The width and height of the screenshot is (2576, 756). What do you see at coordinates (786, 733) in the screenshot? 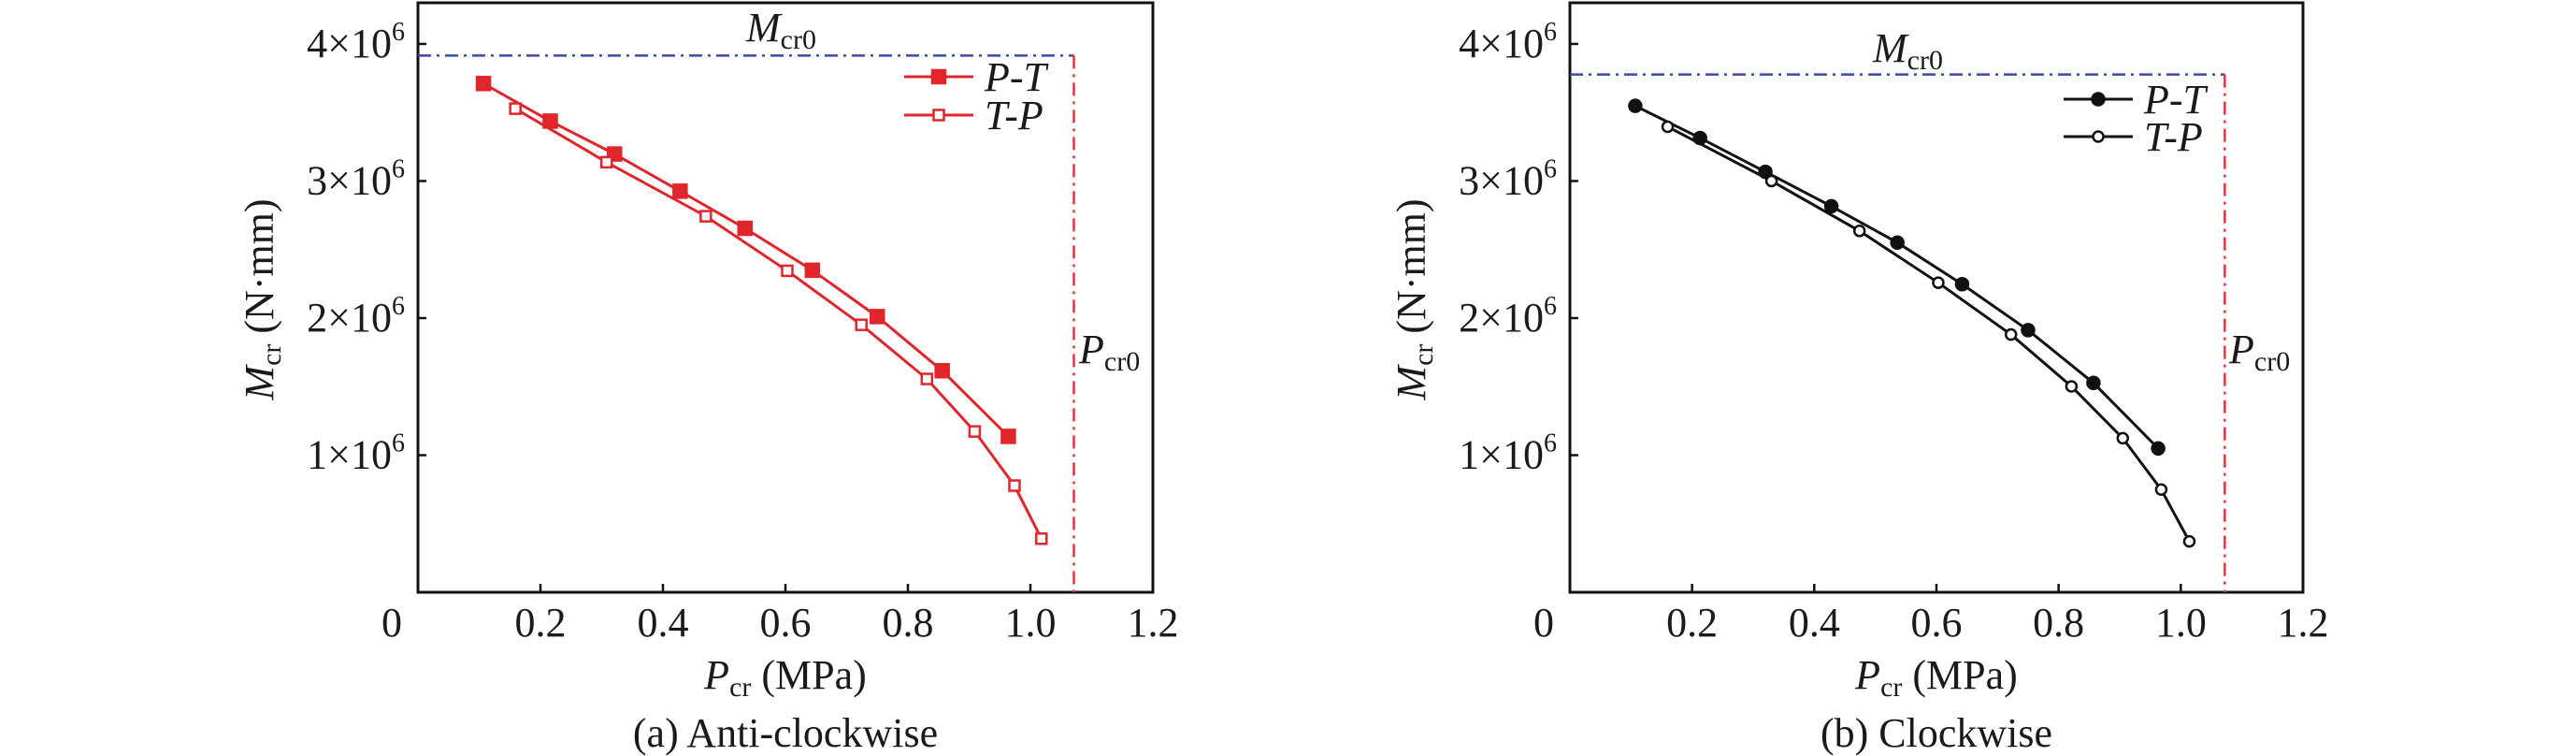
I see `panel-caption: (a) Anti-clockwise` at bounding box center [786, 733].